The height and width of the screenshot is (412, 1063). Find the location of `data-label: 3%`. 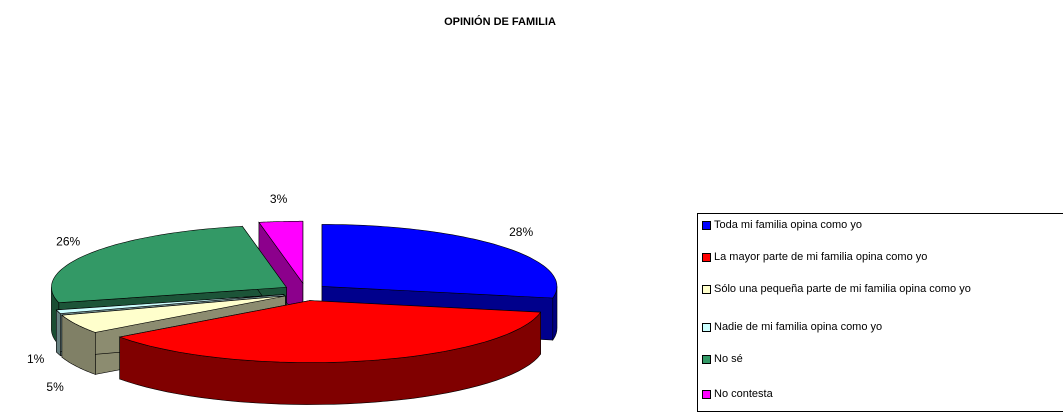

data-label: 3% is located at coordinates (279, 199).